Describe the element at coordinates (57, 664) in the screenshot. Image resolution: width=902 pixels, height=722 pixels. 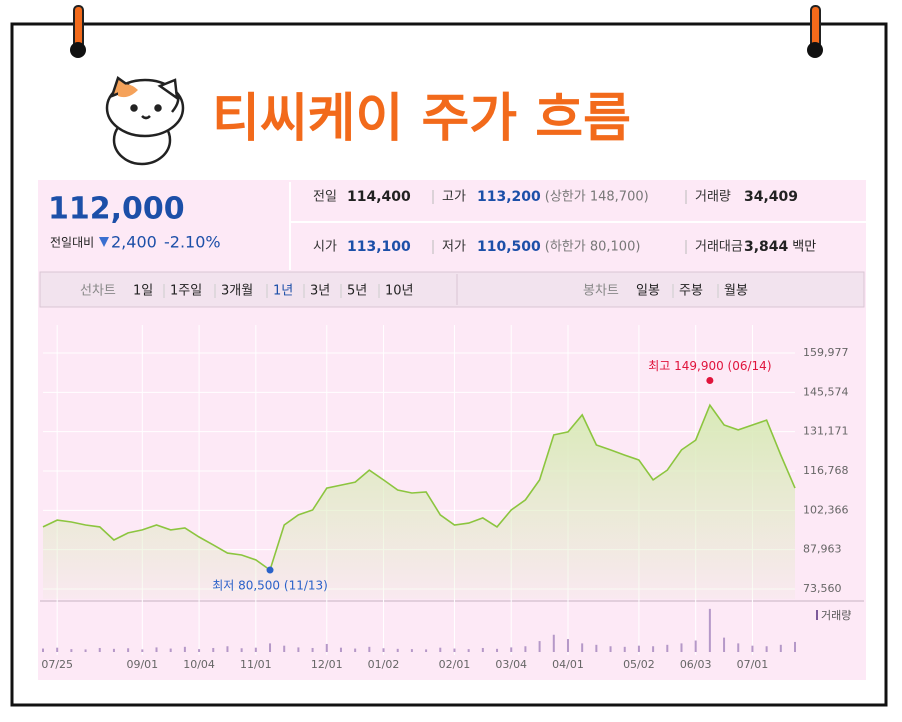
I see `x-tick-label: 07/25` at that location.